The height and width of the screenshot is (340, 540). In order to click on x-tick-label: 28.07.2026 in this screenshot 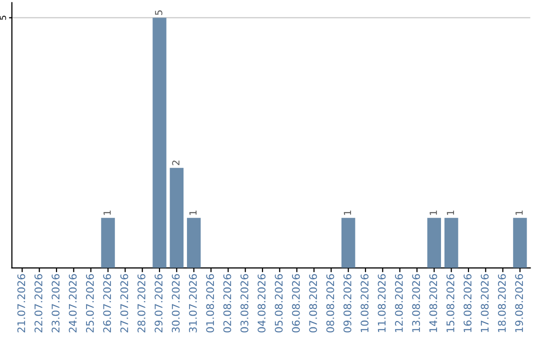, I will do `click(141, 303)`.